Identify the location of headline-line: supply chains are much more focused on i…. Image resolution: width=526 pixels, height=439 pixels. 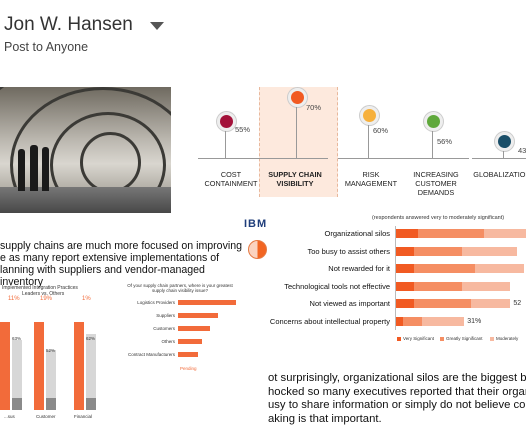
(121, 246).